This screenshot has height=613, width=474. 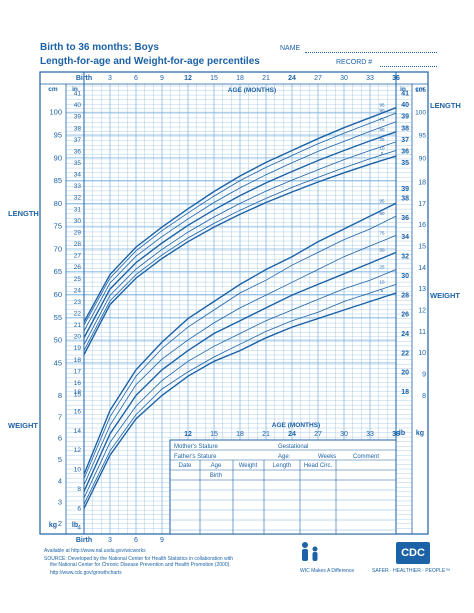 I want to click on form-column-header: Length, so click(x=282, y=466).